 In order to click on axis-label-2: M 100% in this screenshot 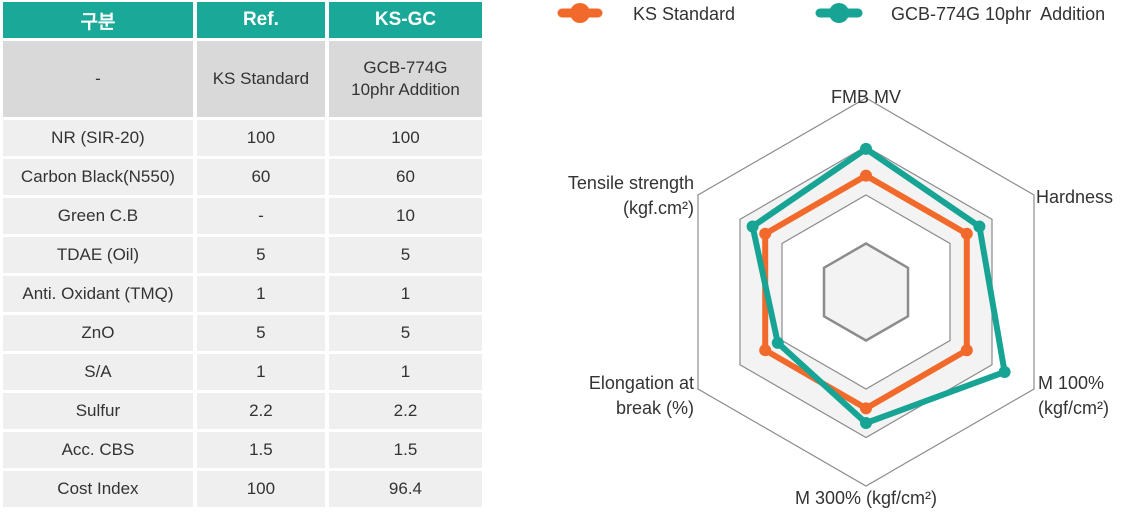, I will do `click(1071, 383)`.